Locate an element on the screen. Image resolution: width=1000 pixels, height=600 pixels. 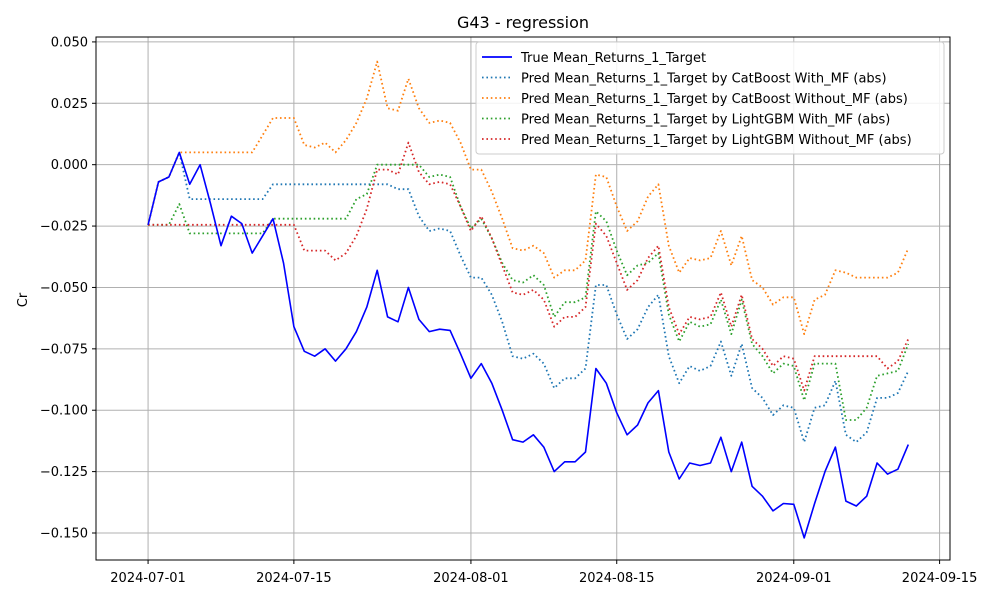
y-tick-label: −0.100 is located at coordinates (64, 411).